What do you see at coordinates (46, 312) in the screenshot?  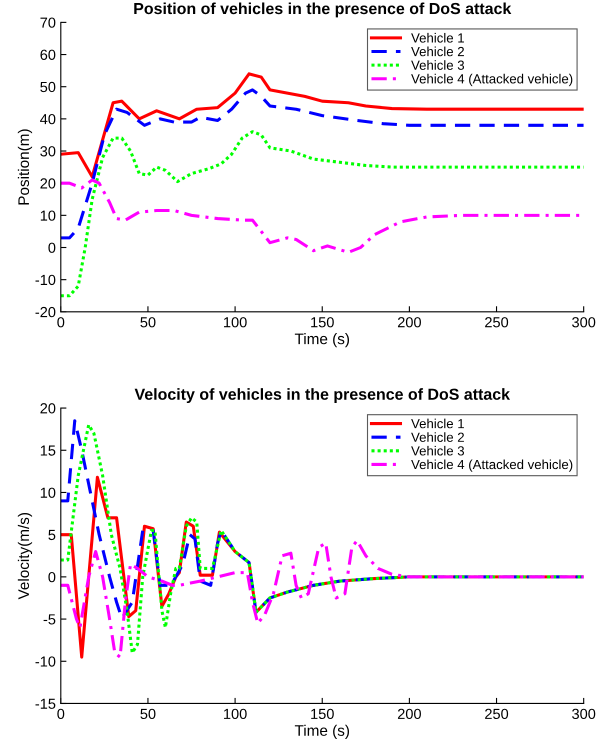 I see `y-tick-label: -20` at bounding box center [46, 312].